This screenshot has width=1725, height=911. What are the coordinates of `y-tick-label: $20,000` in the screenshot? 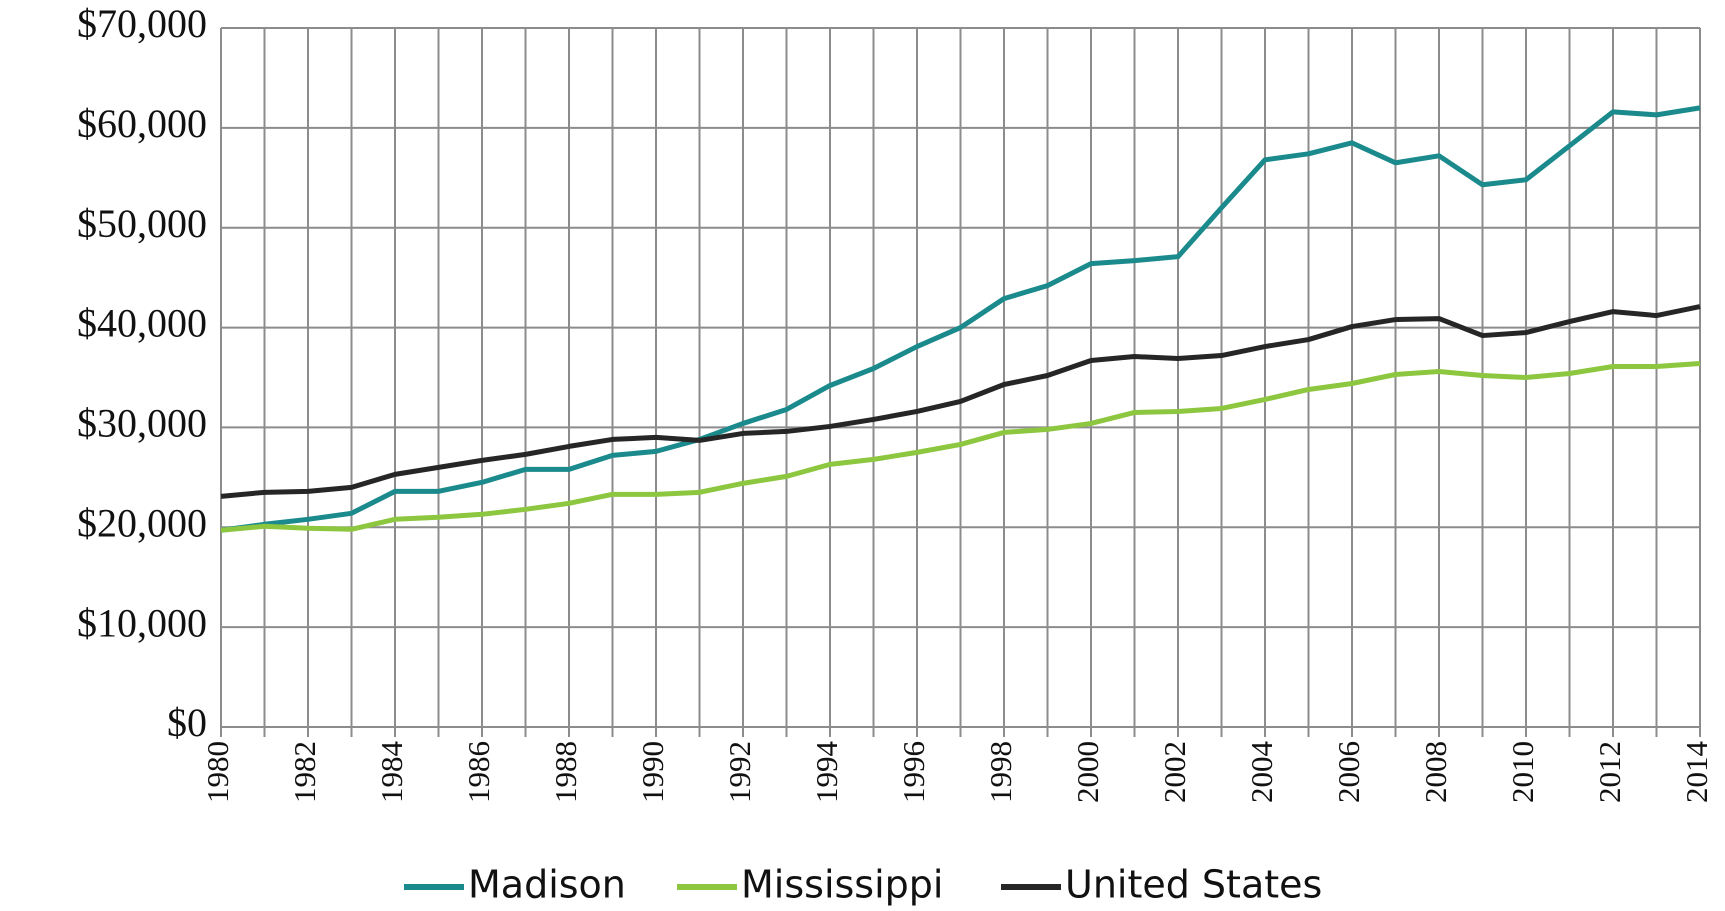 It's located at (142, 522).